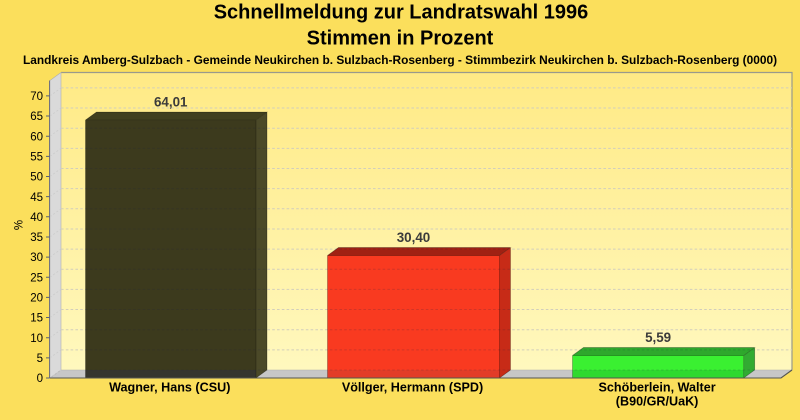 Image resolution: width=800 pixels, height=420 pixels. What do you see at coordinates (36, 319) in the screenshot?
I see `svg-text: 15` at bounding box center [36, 319].